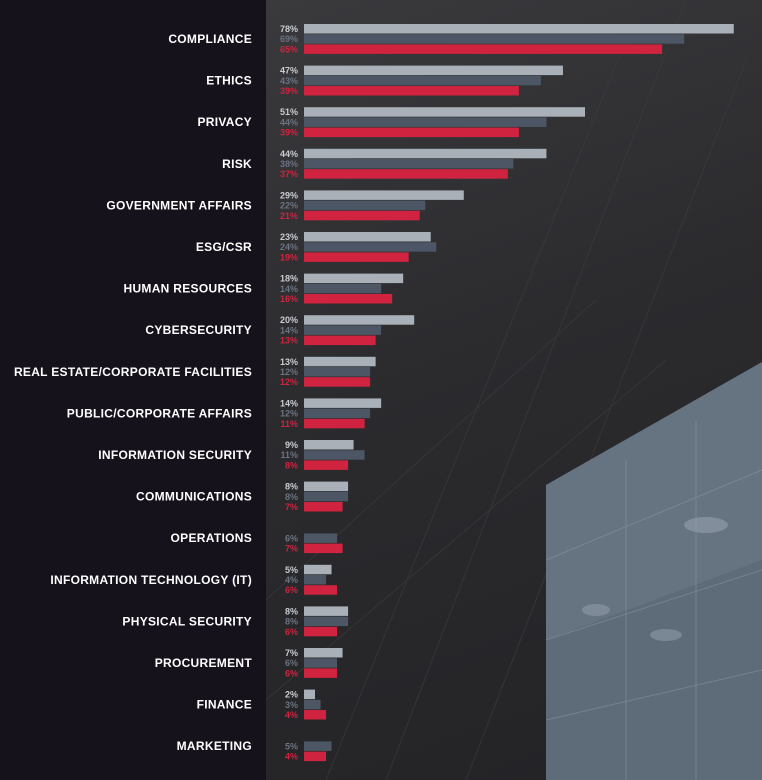  Describe the element at coordinates (289, 112) in the screenshot. I see `bar-value-label: 51%` at that location.